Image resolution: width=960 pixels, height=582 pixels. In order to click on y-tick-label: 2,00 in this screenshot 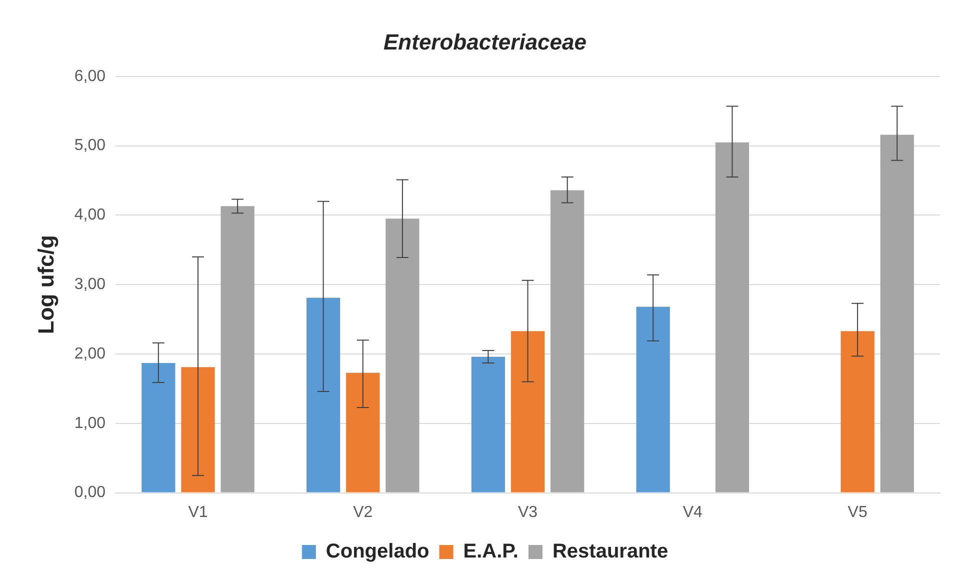, I will do `click(90, 353)`.